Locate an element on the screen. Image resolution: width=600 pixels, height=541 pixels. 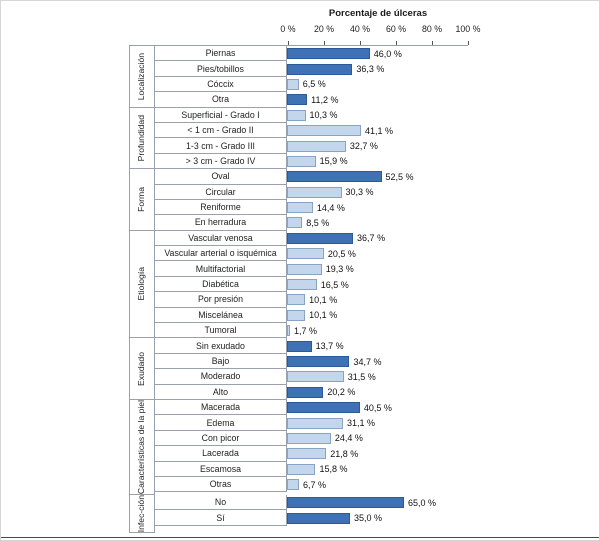
value-label: 14,4 % is located at coordinates (330, 207).